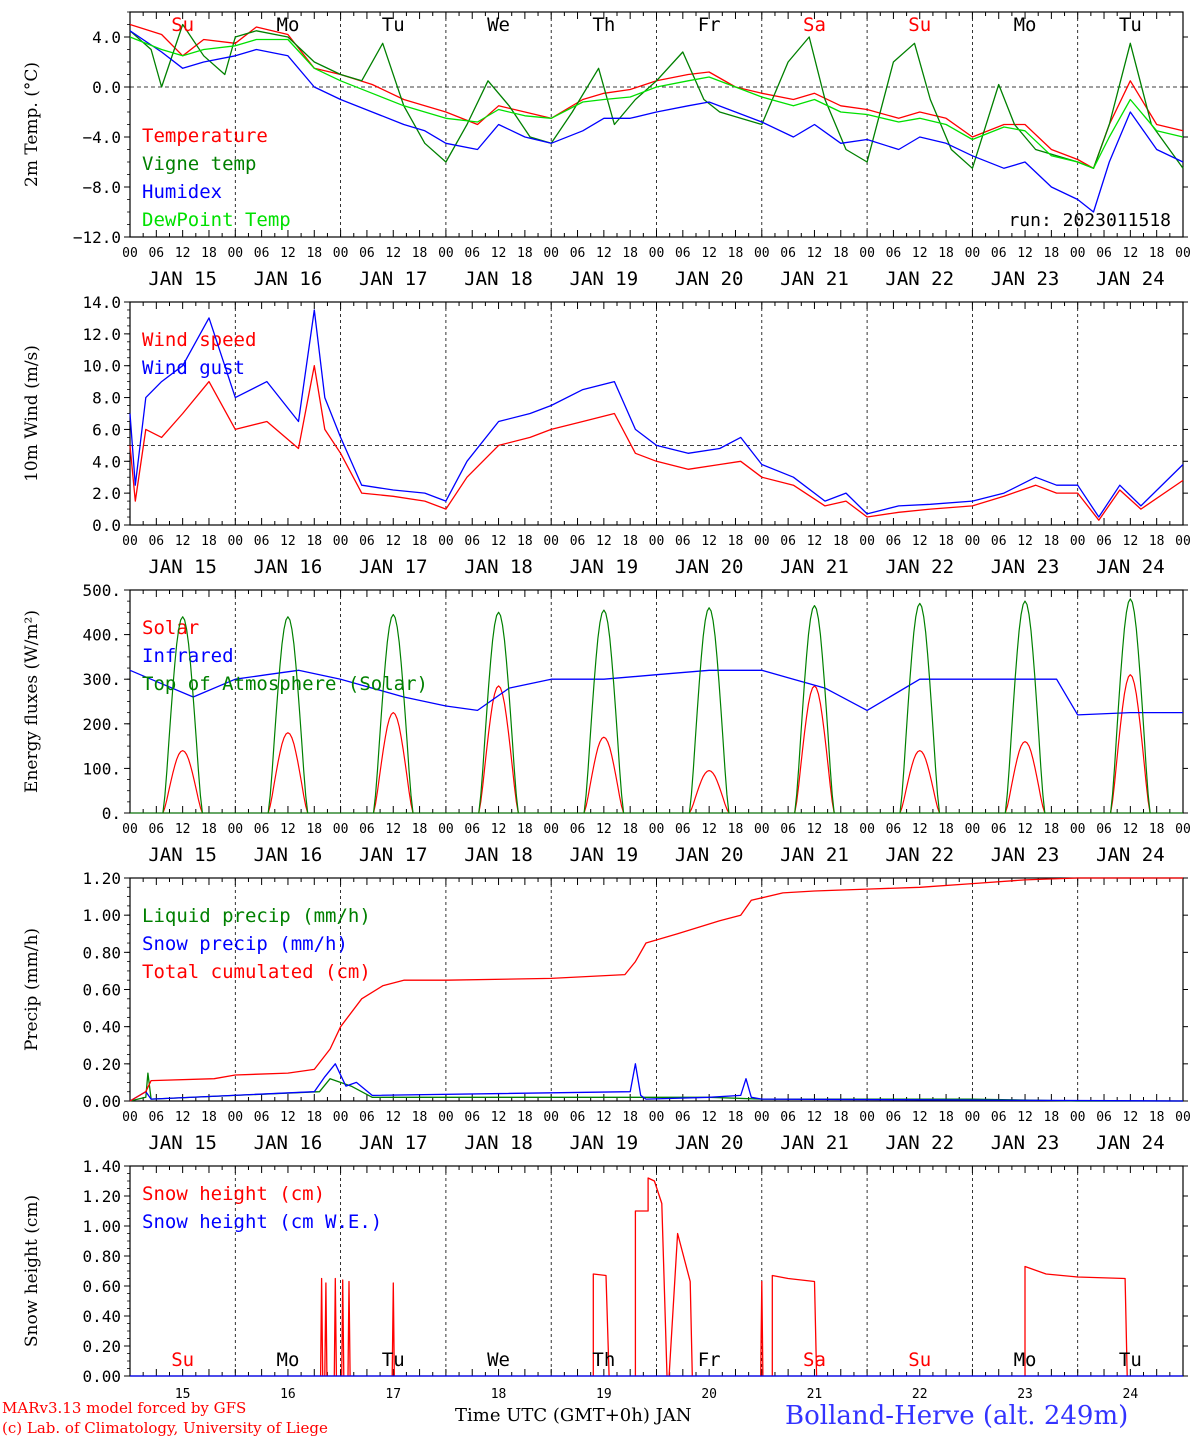 This screenshot has width=1194, height=1440. What do you see at coordinates (256, 916) in the screenshot?
I see `legend-series-liquid-precip-mm-h-: Liquid precip (mm/h)` at bounding box center [256, 916].